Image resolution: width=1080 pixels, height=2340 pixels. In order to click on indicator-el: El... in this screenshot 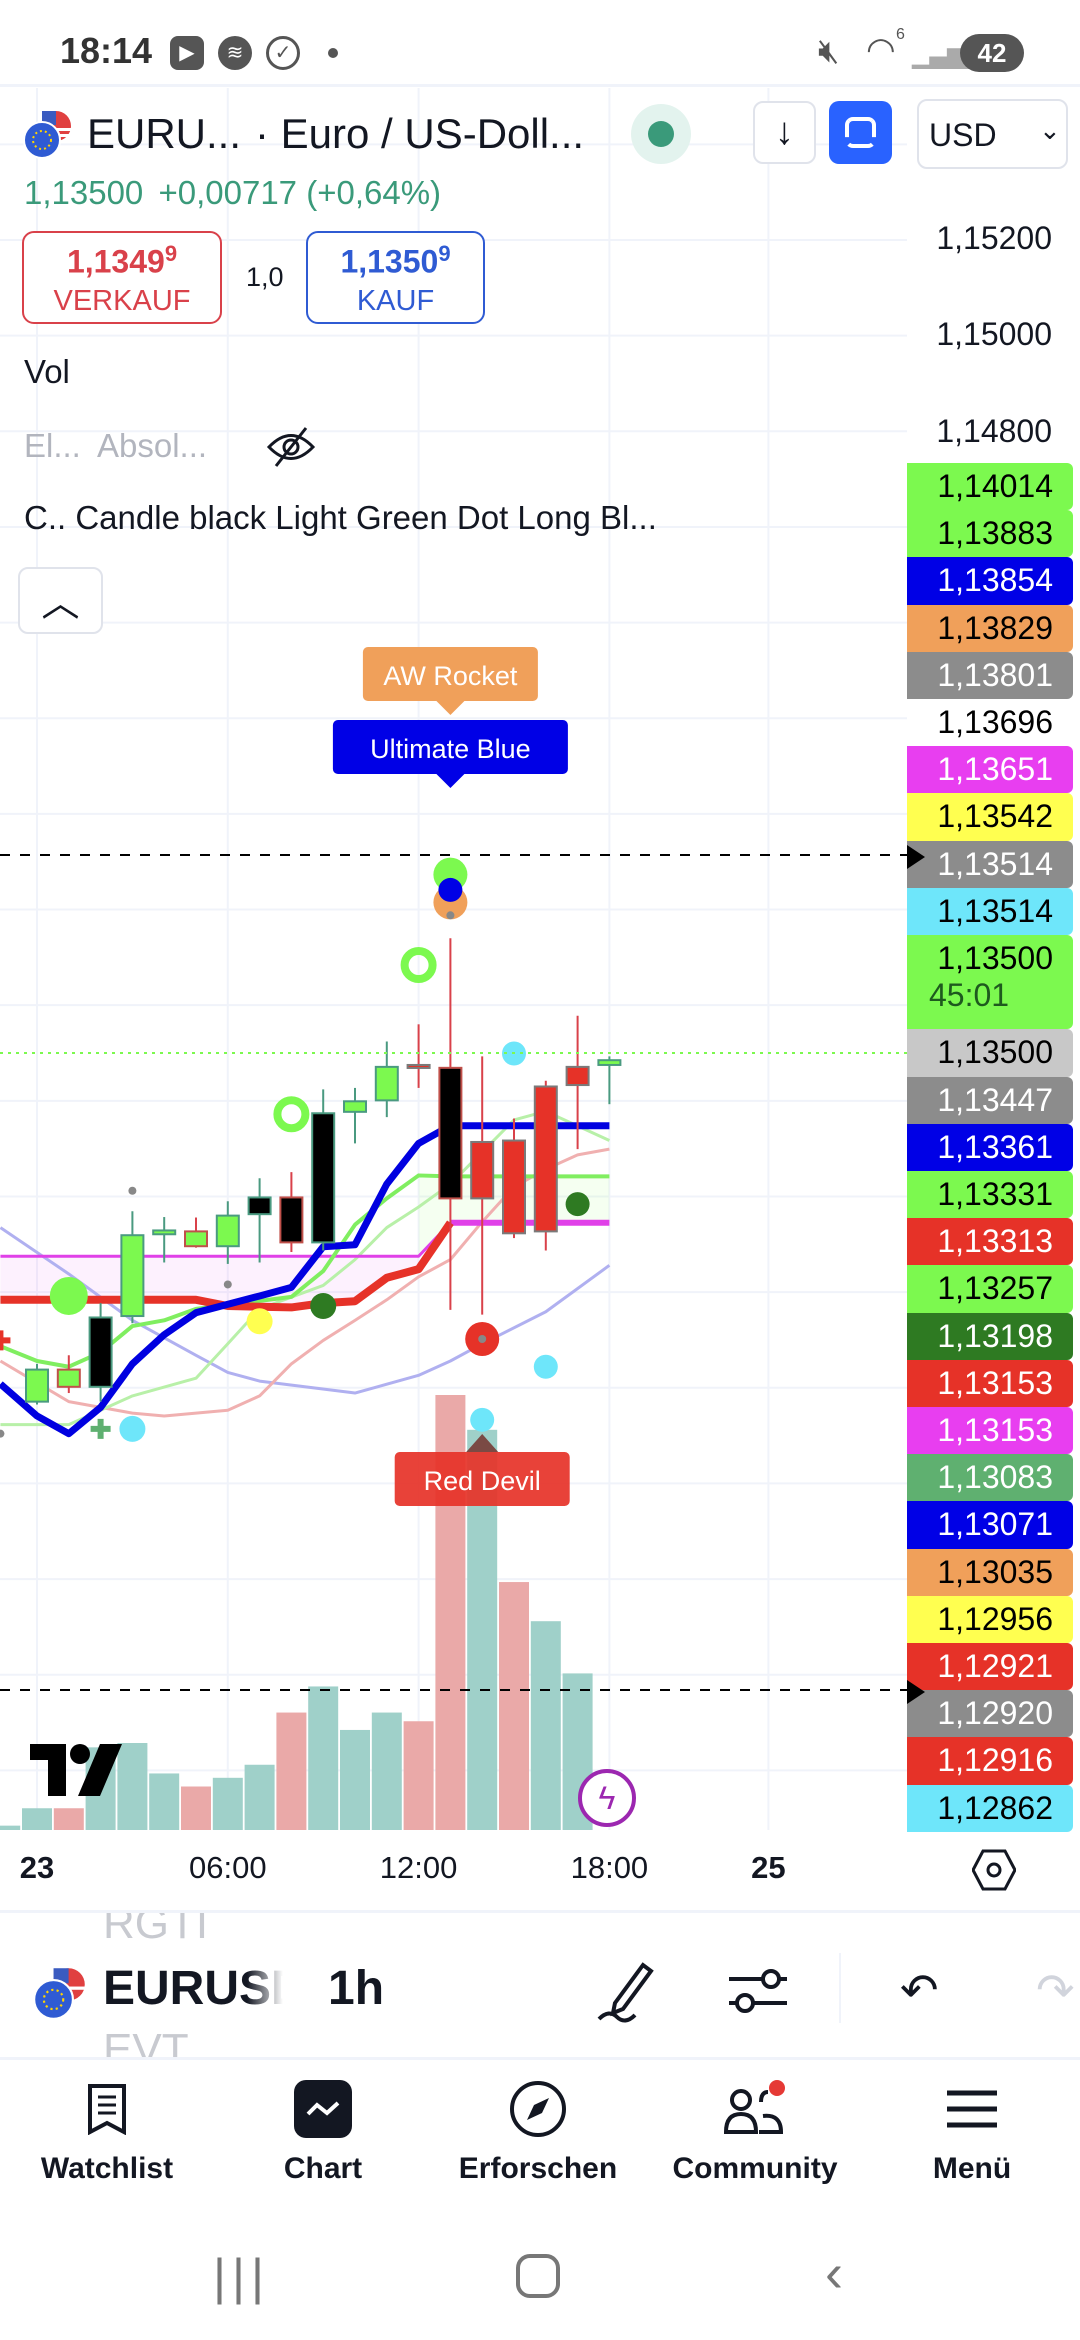, I will do `click(52, 445)`.